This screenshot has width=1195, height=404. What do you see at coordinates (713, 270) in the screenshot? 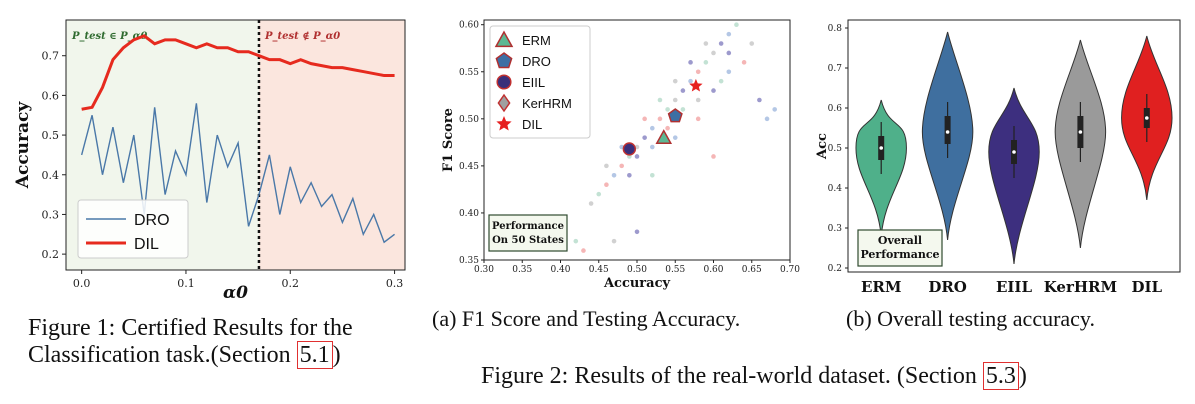
I see `x-tick-label: 0.60` at bounding box center [713, 270].